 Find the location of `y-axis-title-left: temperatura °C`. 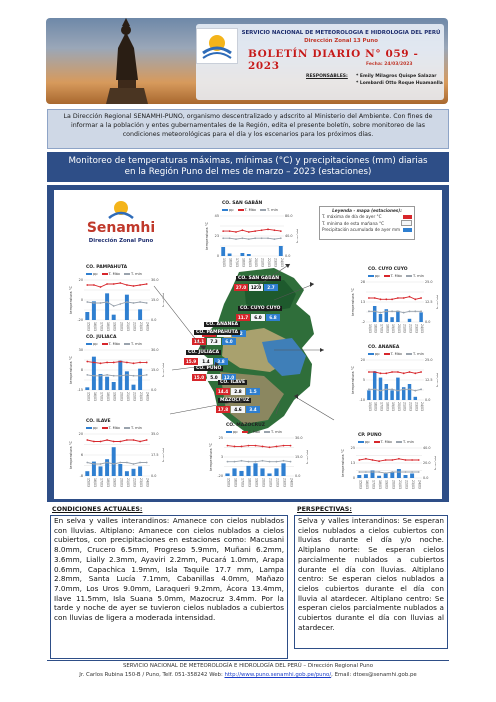

y-axis-title-left: temperatura °C is located at coordinates (343, 462).